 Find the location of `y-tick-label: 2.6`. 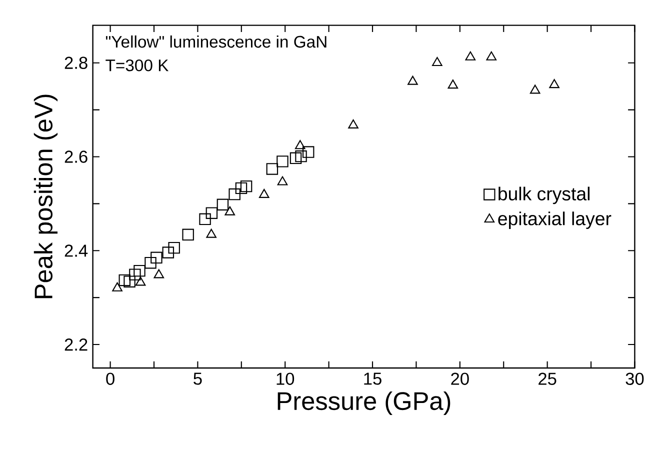

y-tick-label: 2.6 is located at coordinates (76, 156).